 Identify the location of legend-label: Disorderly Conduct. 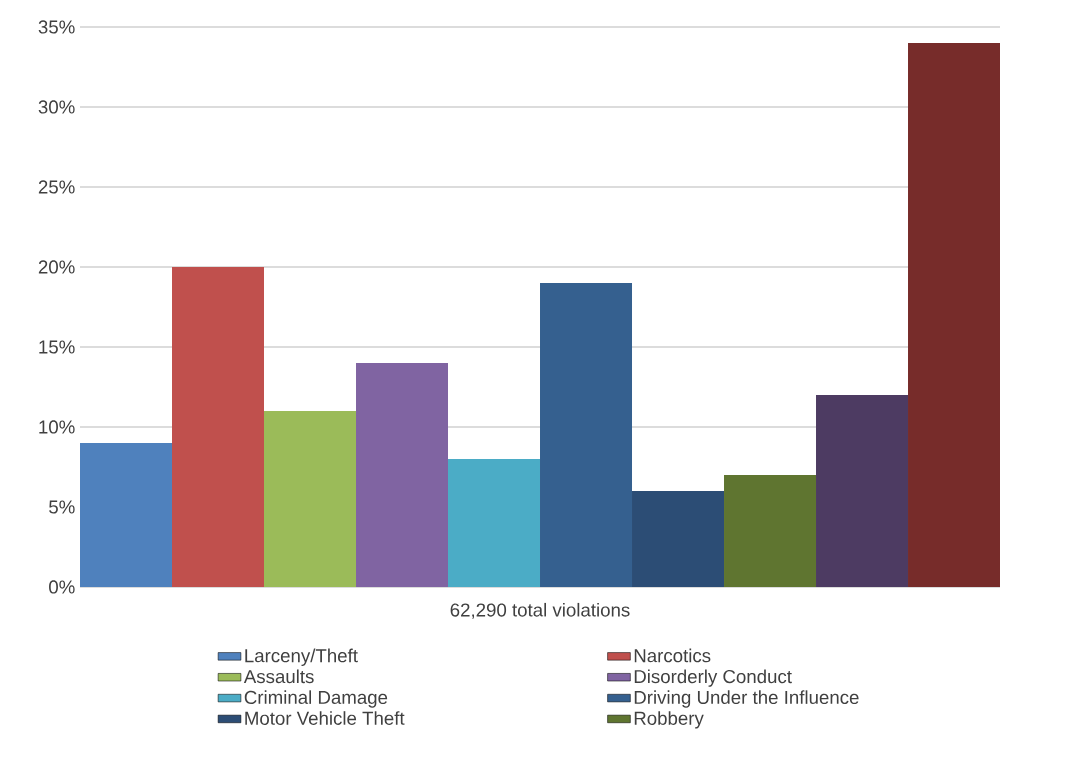
(713, 678).